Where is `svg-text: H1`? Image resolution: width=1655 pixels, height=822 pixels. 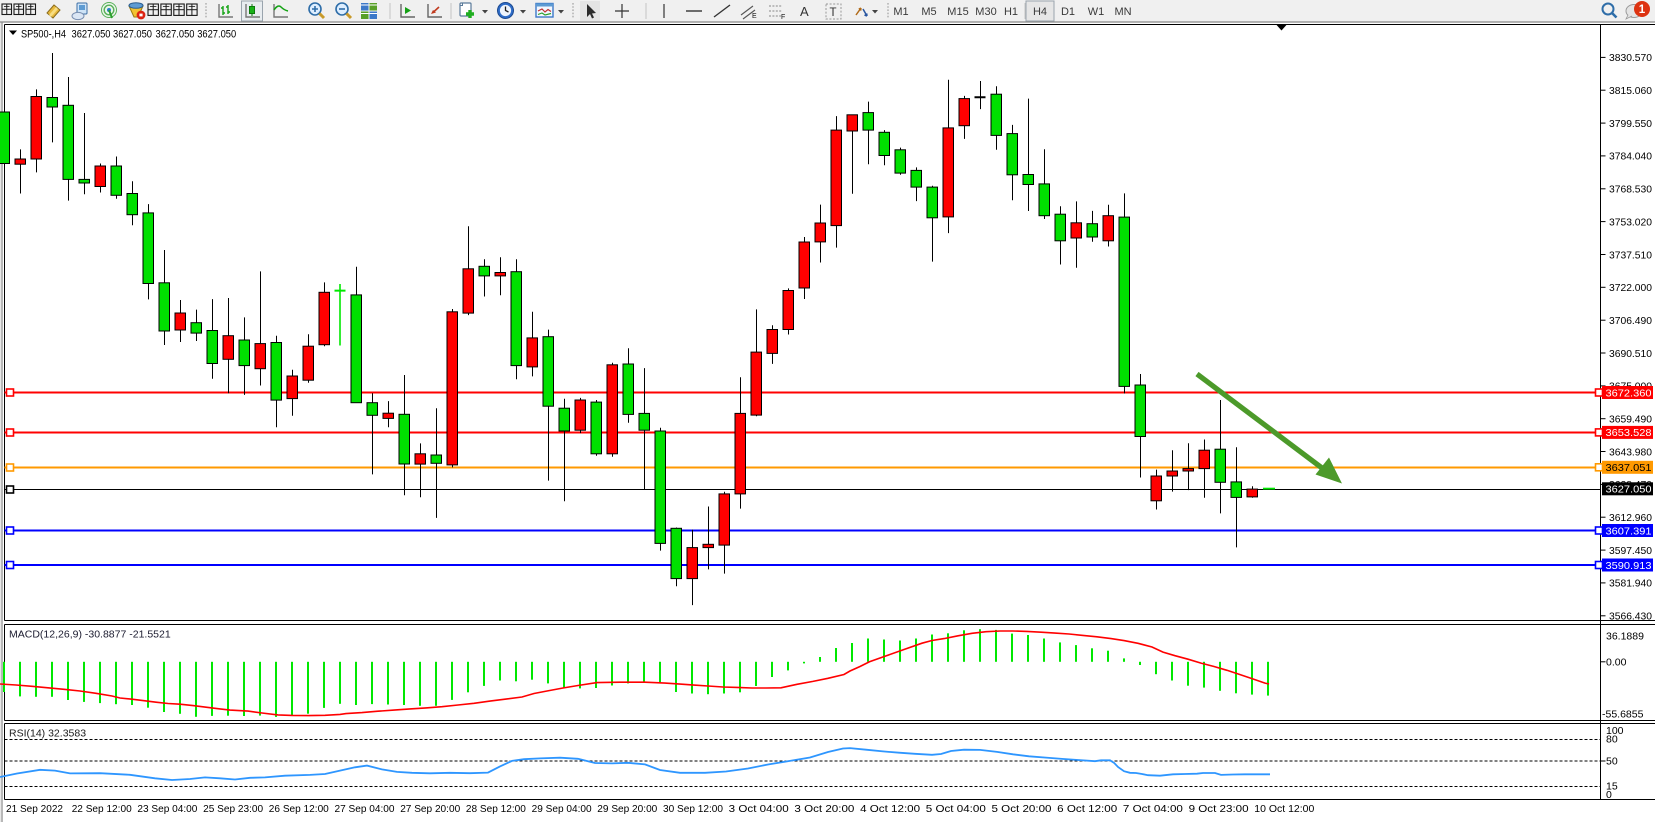
svg-text: H1 is located at coordinates (1011, 12).